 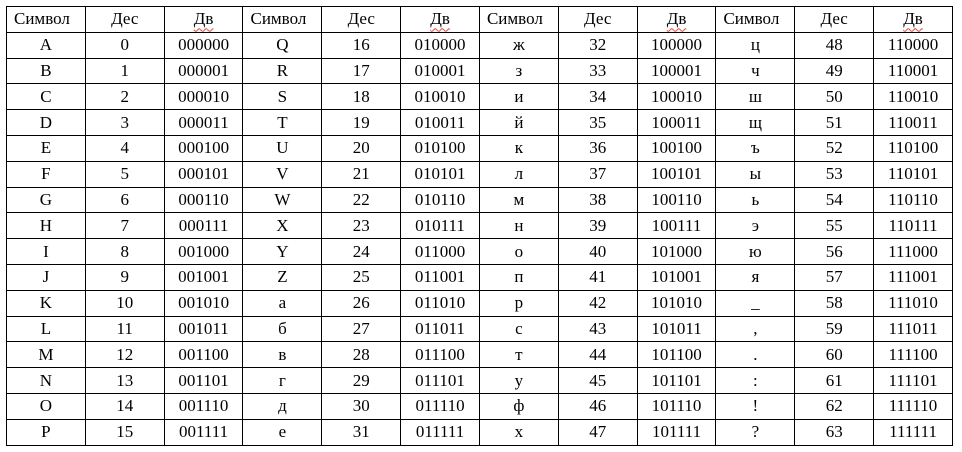 I want to click on binary-cell: 100001, so click(x=676, y=71).